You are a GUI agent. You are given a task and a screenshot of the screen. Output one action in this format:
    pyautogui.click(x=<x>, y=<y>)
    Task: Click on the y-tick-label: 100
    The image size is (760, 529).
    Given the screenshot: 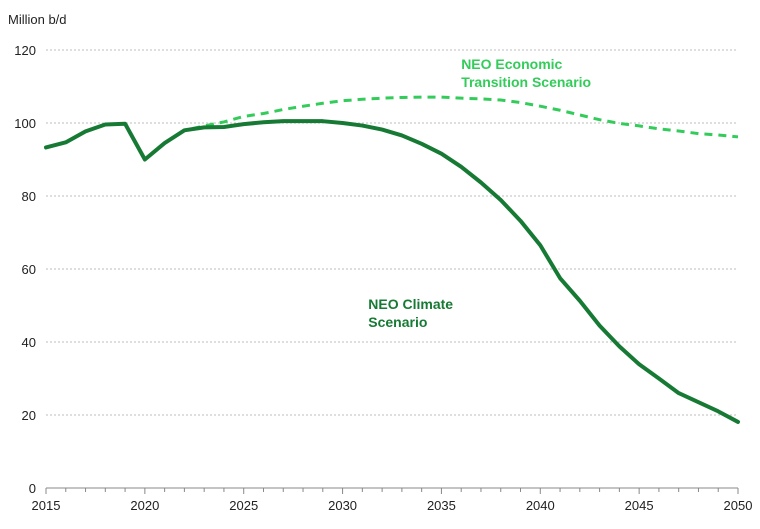 What is the action you would take?
    pyautogui.click(x=25, y=123)
    